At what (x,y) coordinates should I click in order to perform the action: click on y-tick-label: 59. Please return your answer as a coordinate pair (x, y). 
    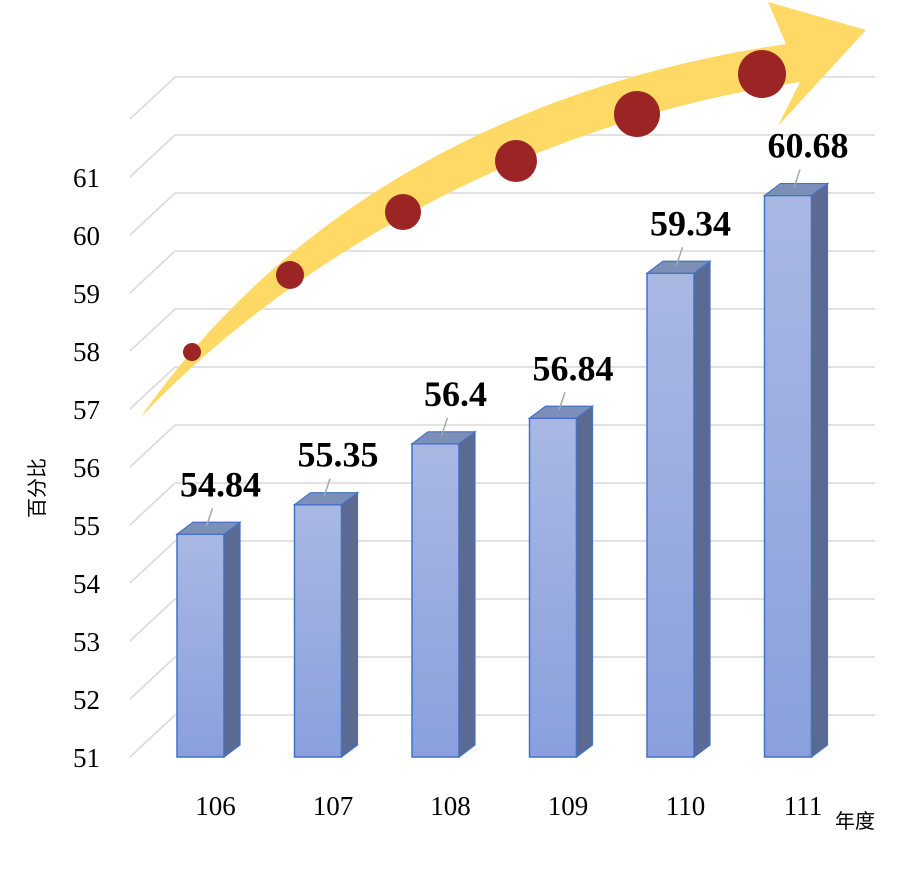
    Looking at the image, I should click on (86, 294).